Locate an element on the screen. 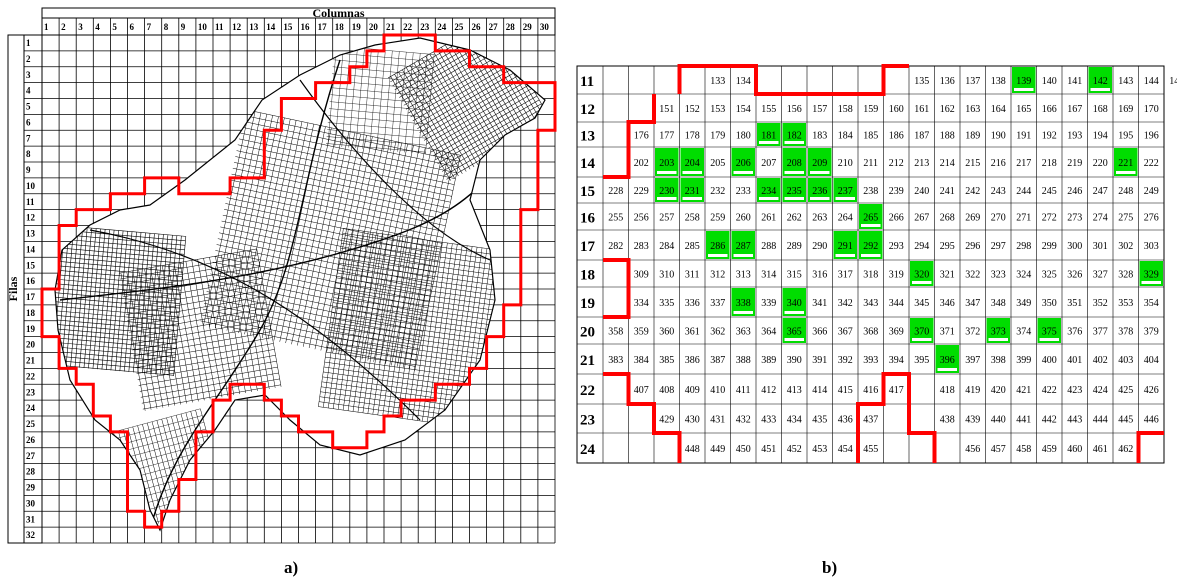  cell-number: 458 is located at coordinates (1023, 449).